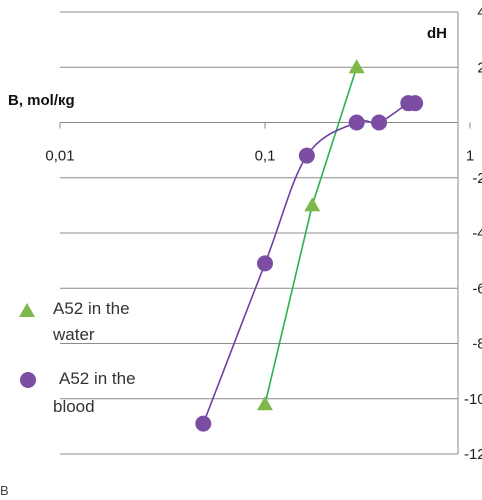 The height and width of the screenshot is (500, 482). I want to click on x-tick-label: 1, so click(470, 156).